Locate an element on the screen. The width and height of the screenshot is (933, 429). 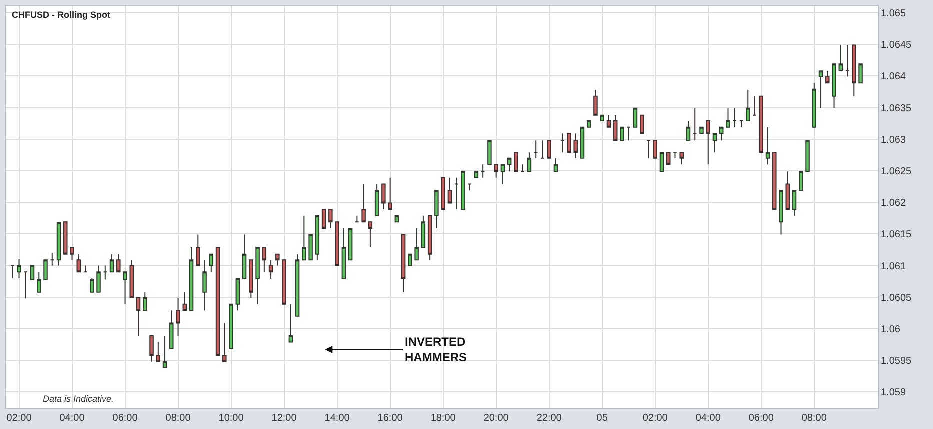
x-tick-label: 04:00 is located at coordinates (73, 418).